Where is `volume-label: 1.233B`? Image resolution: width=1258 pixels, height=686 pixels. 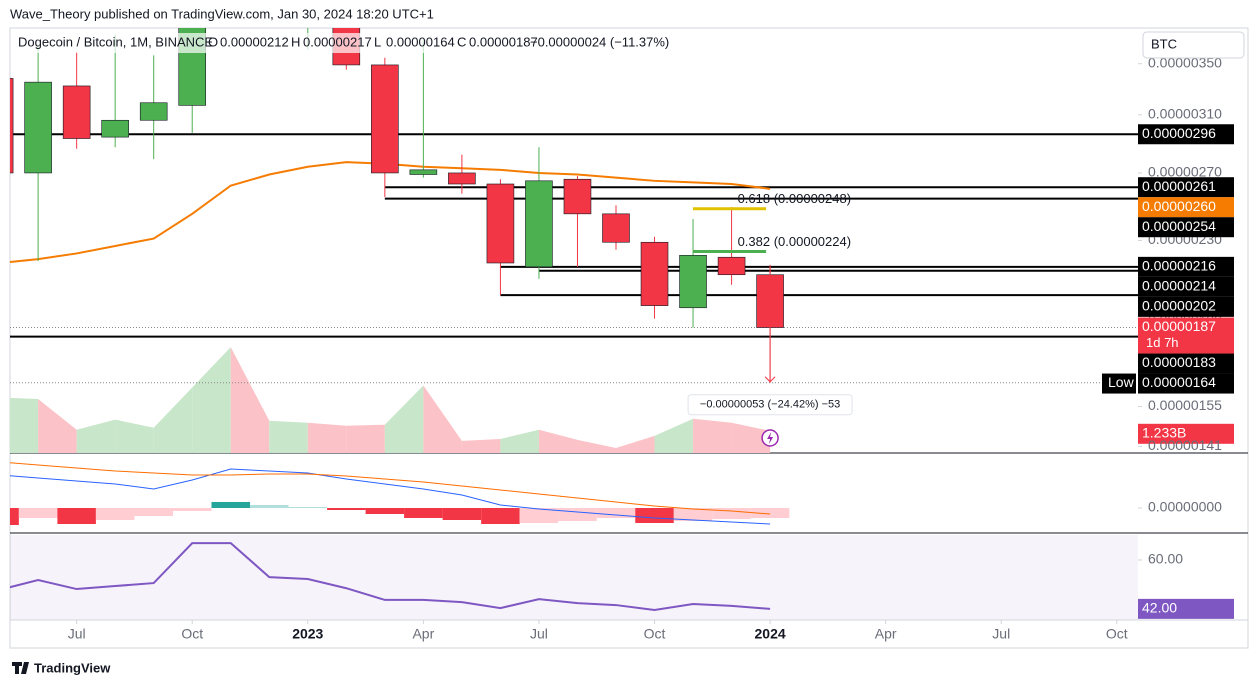 volume-label: 1.233B is located at coordinates (1164, 432).